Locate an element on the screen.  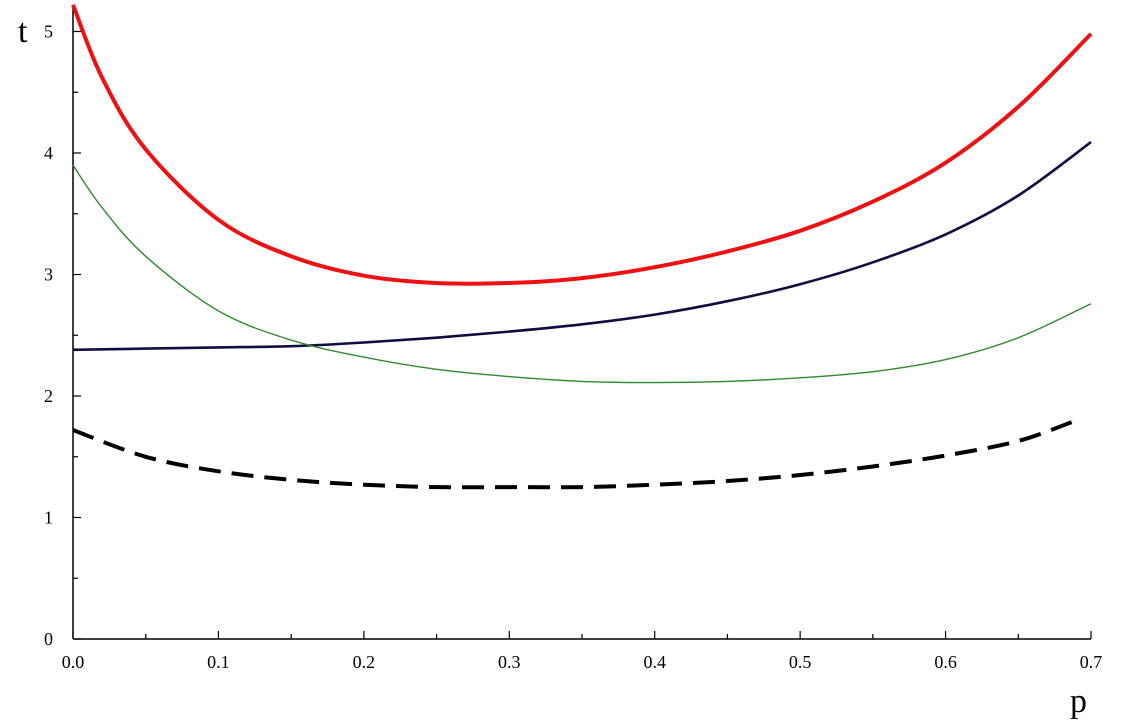
x-tick-label: 0.1 is located at coordinates (218, 662).